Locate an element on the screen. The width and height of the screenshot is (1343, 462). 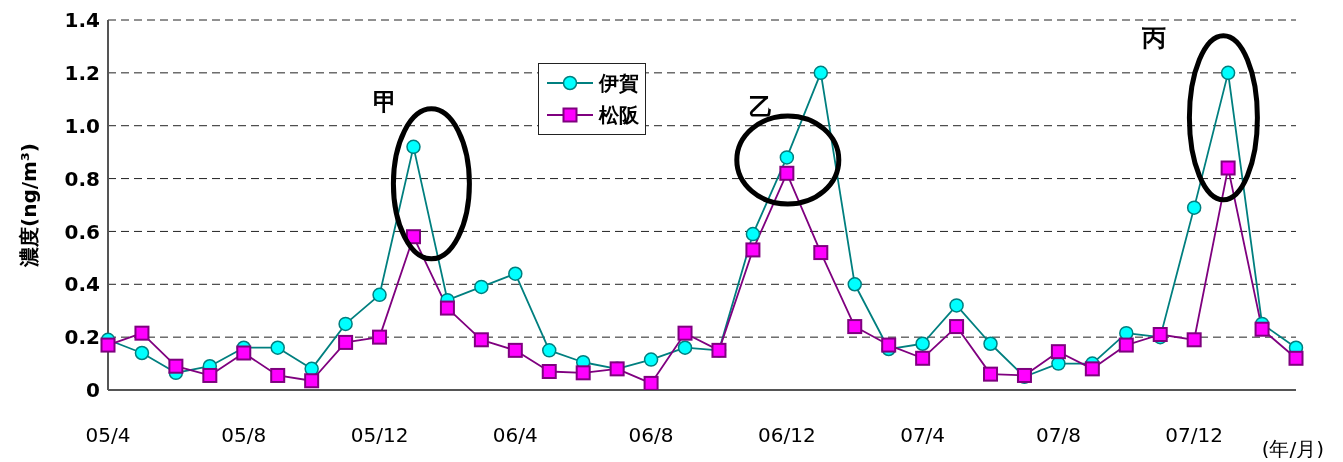
y-tick-label: 0 is located at coordinates (93, 390).